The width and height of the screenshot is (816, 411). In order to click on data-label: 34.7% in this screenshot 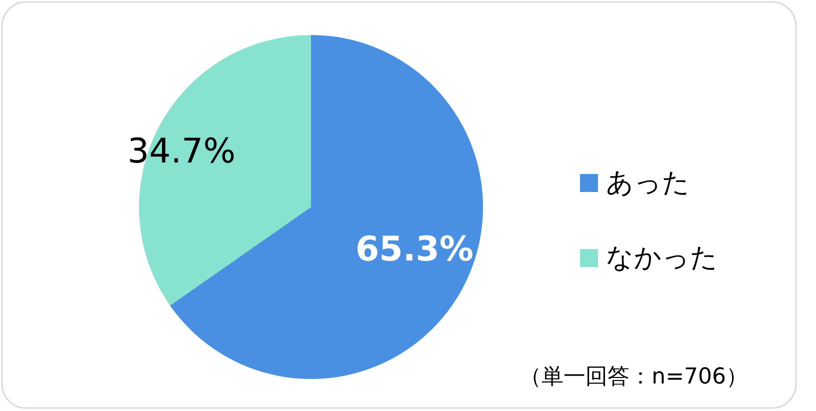, I will do `click(181, 151)`.